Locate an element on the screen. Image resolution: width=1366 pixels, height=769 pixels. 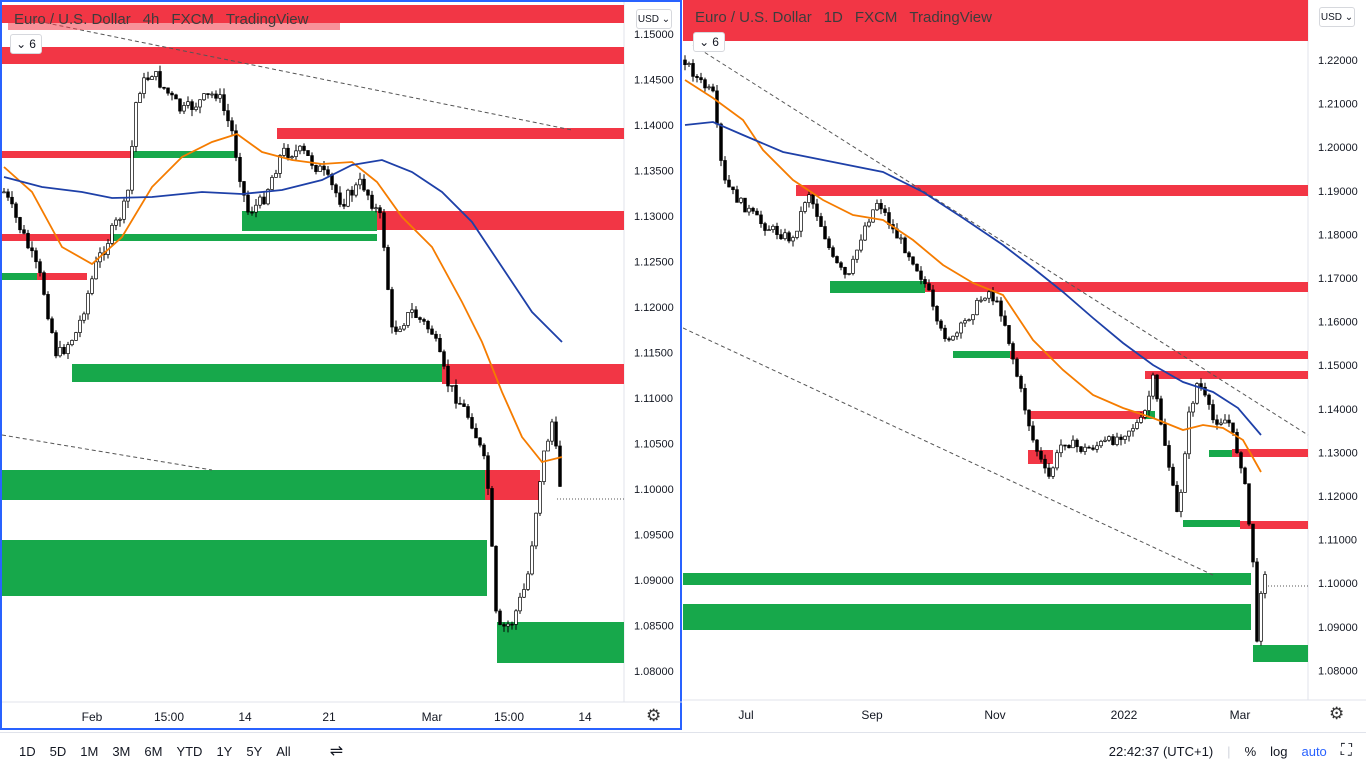
range-button-ytd: YTD is located at coordinates (189, 751).